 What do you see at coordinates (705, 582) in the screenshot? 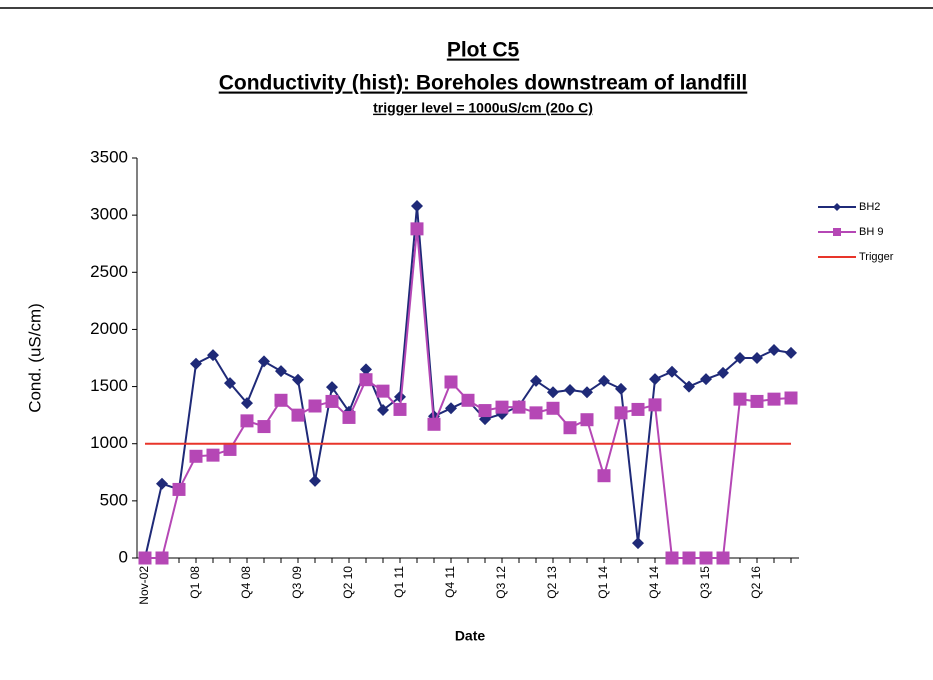
I see `x-tick-label: Q3 15` at bounding box center [705, 582].